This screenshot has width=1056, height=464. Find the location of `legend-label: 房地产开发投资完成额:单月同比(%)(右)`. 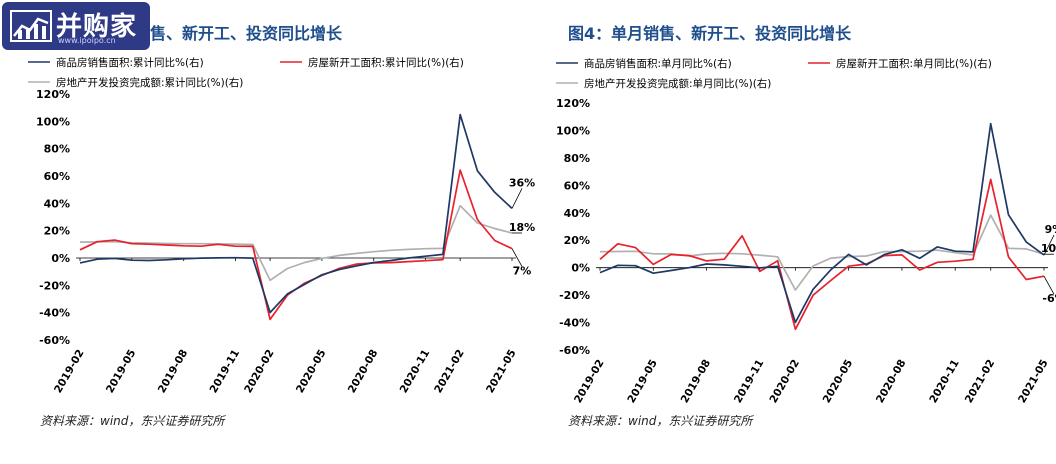

legend-label: 房地产开发投资完成额:单月同比(%)(右) is located at coordinates (677, 83).